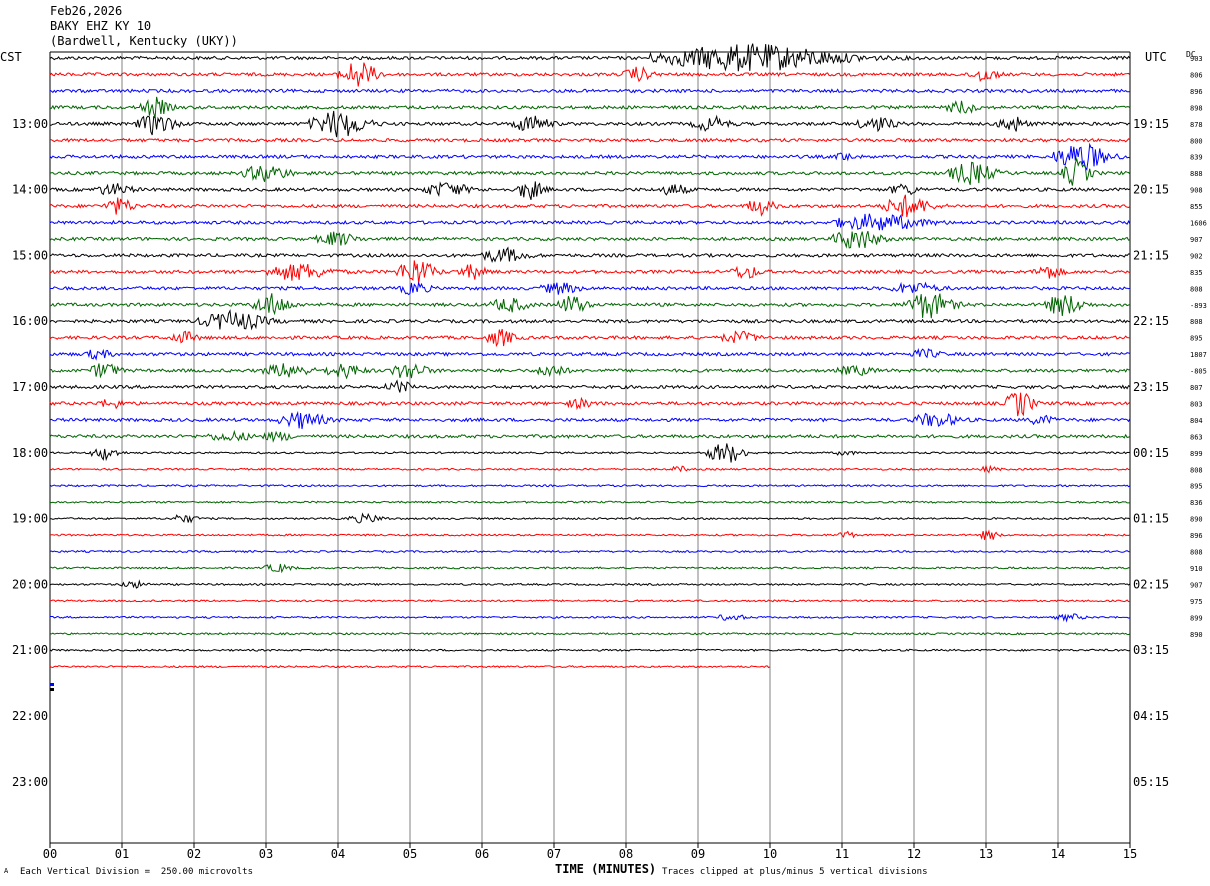 The image size is (1210, 886). I want to click on right-hour-label: 23:15, so click(1151, 387).